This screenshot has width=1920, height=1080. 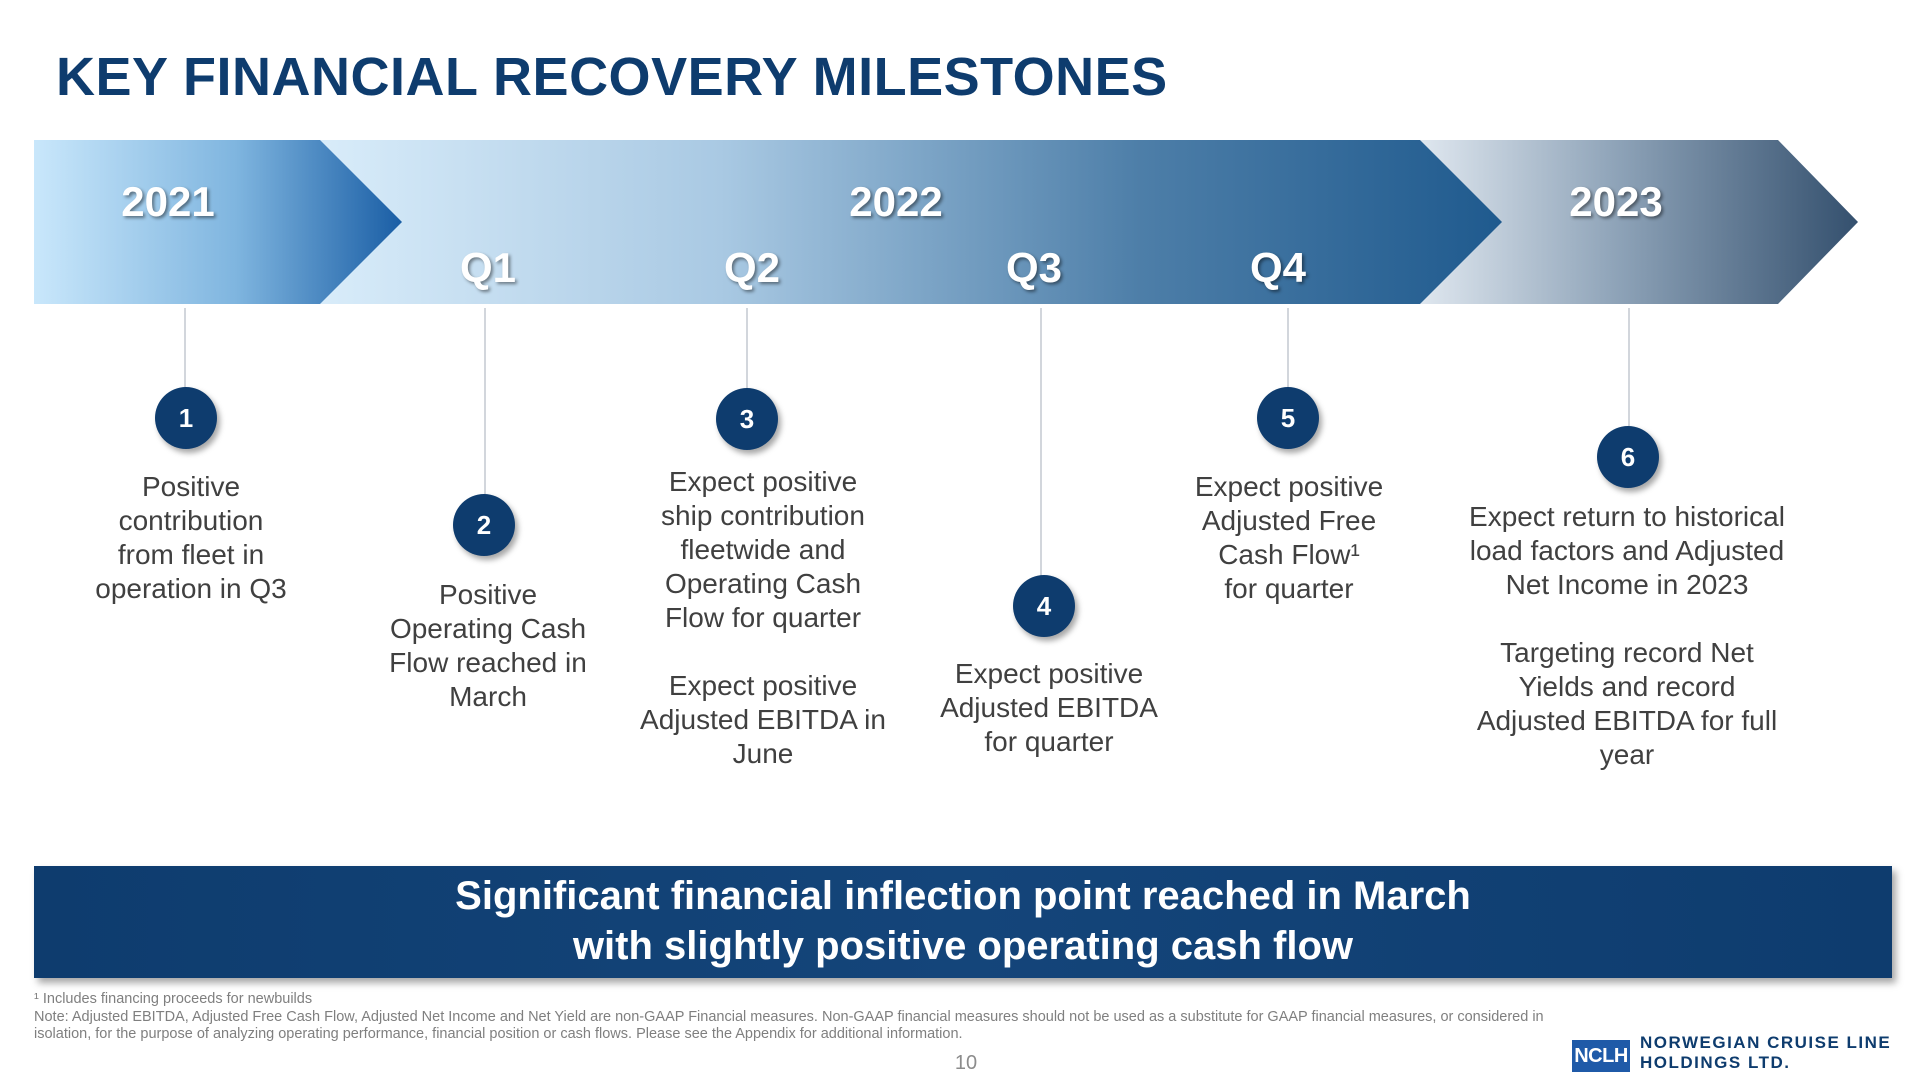 I want to click on year-label-2021: 2021, so click(x=168, y=201).